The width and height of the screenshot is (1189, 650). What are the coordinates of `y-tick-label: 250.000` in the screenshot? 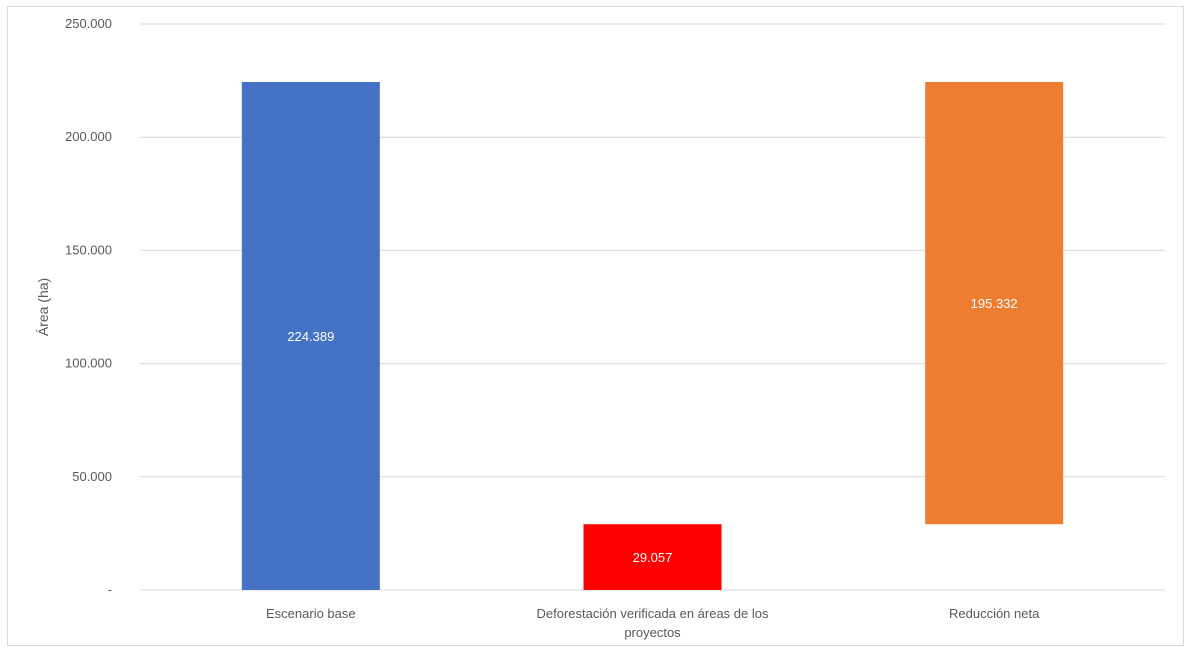 It's located at (88, 23).